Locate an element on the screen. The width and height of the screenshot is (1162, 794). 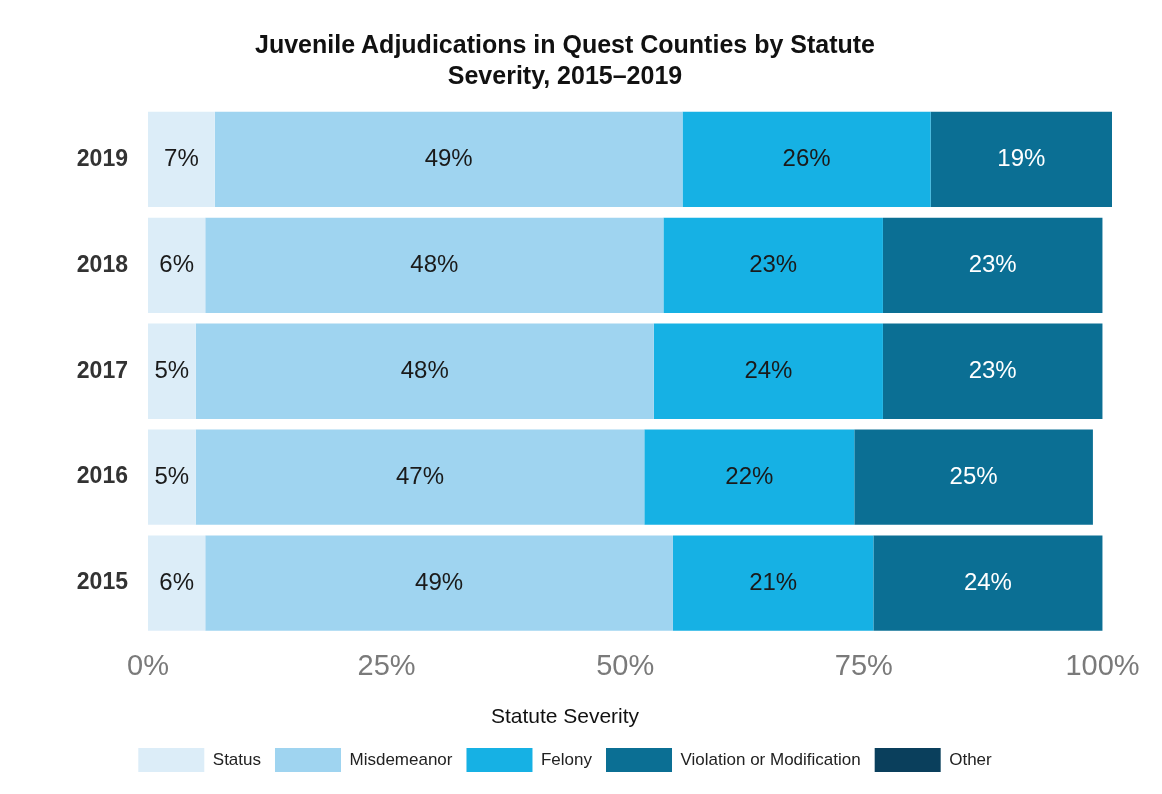
x-tick-label: 50% is located at coordinates (625, 665).